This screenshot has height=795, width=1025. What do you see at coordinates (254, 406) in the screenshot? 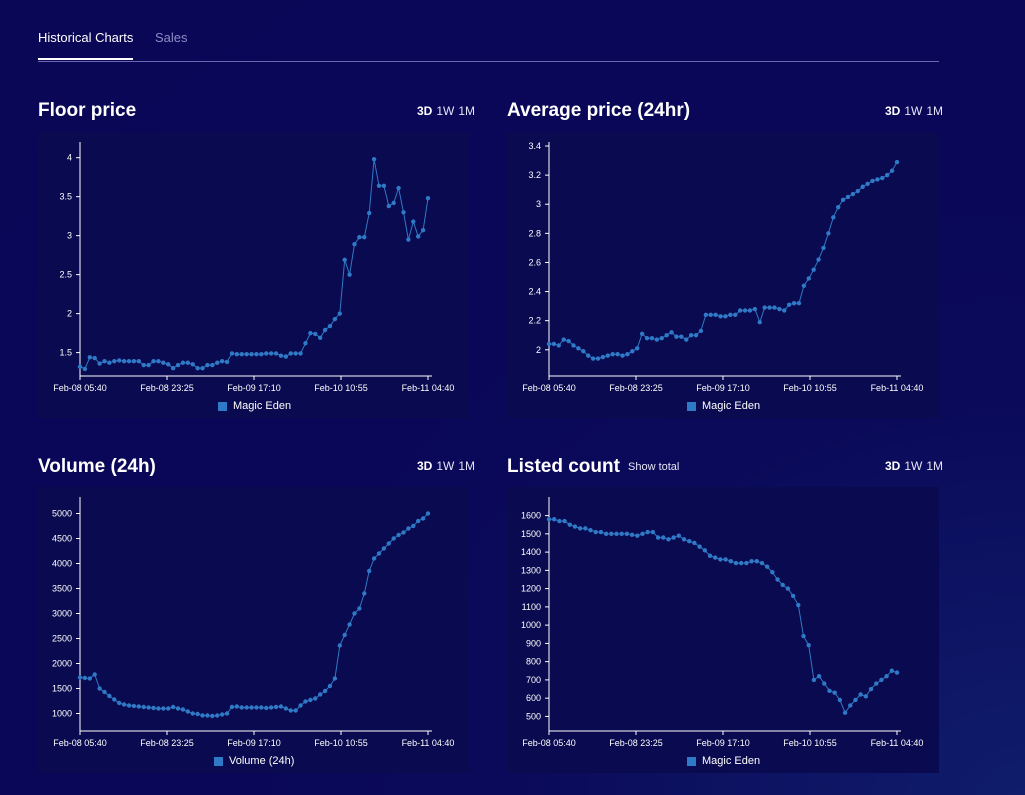
I see `floor-price-legend: Magic Eden` at bounding box center [254, 406].